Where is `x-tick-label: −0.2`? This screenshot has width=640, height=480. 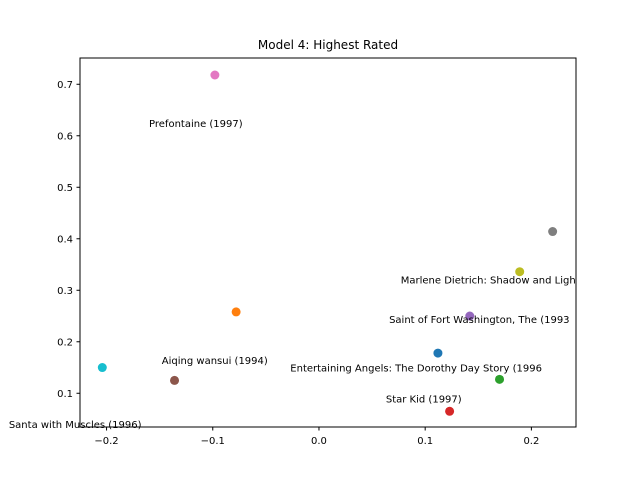
x-tick-label: −0.2 is located at coordinates (106, 441).